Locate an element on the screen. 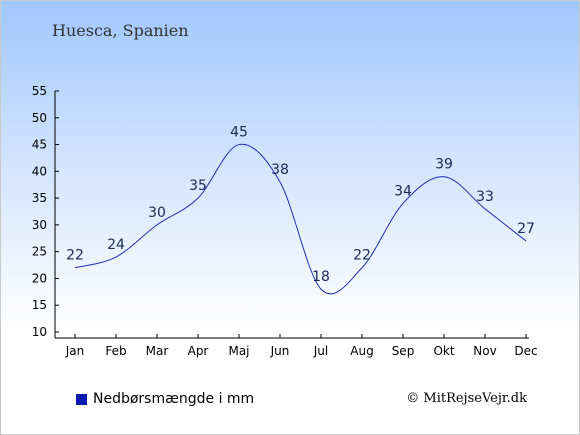 Image resolution: width=580 pixels, height=435 pixels. x-tick-label: Aug is located at coordinates (361, 351).